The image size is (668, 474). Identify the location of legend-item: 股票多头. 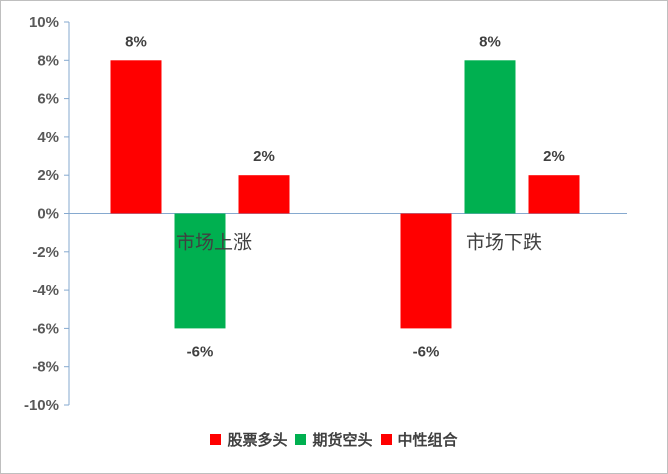
(248, 439).